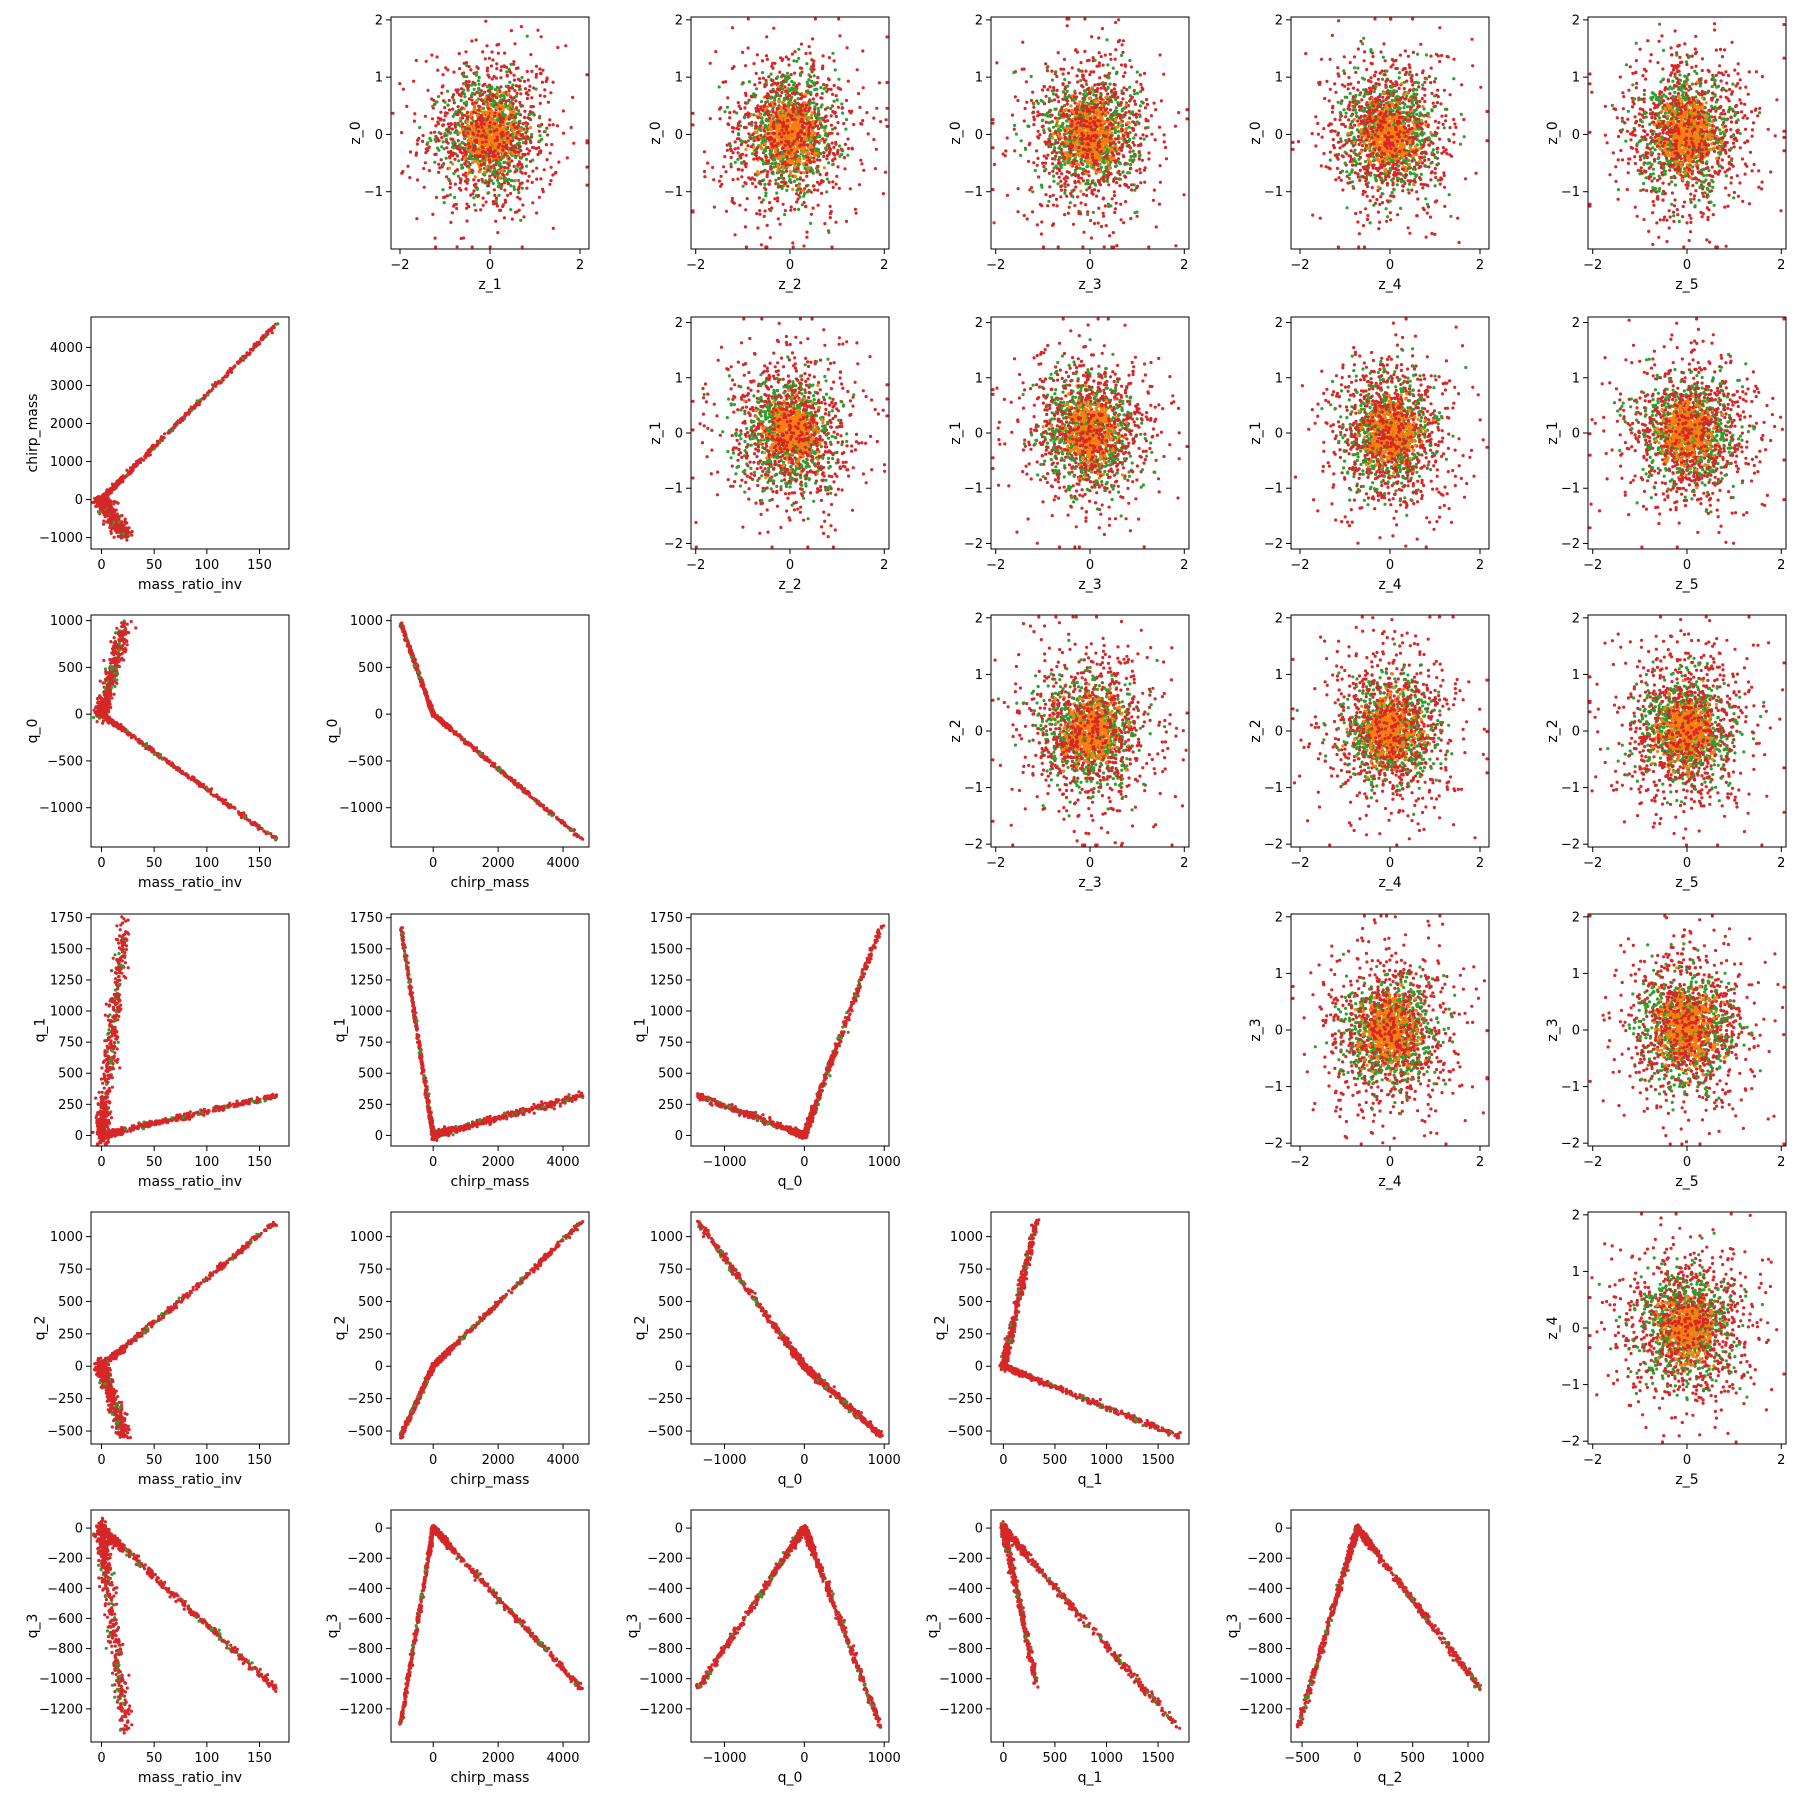  What do you see at coordinates (356, 132) in the screenshot?
I see `y-axis-label: z_0` at bounding box center [356, 132].